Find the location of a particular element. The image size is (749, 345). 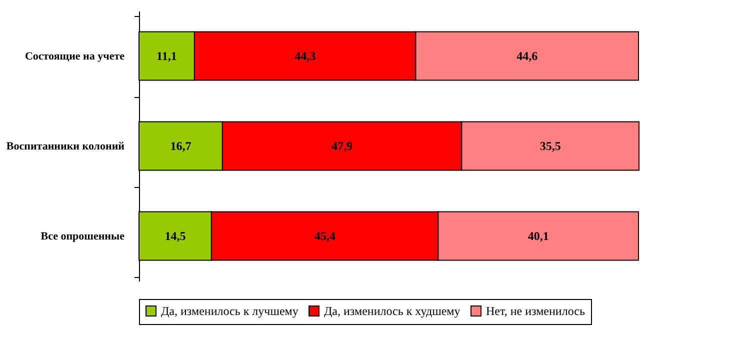

legend-label: Нет, не изменилось is located at coordinates (536, 311).